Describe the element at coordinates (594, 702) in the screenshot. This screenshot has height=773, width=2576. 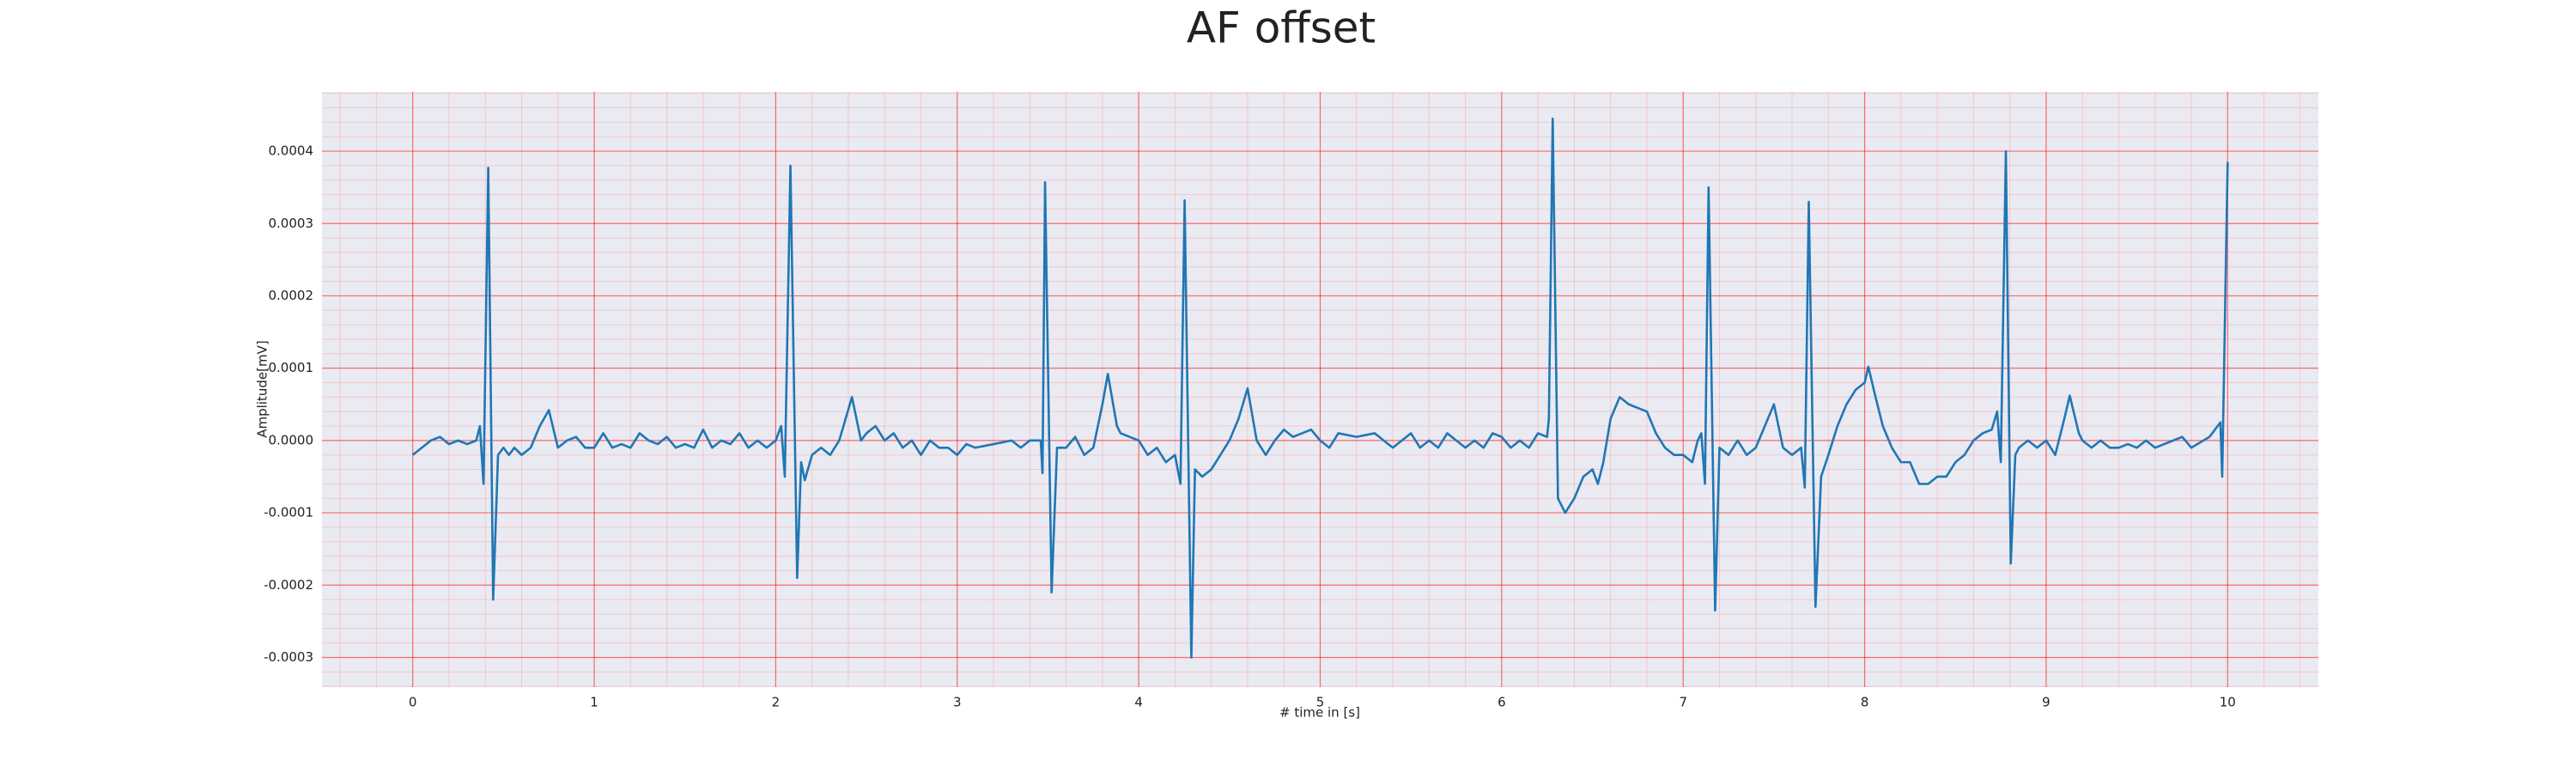
I see `x-tick-label: 1` at that location.